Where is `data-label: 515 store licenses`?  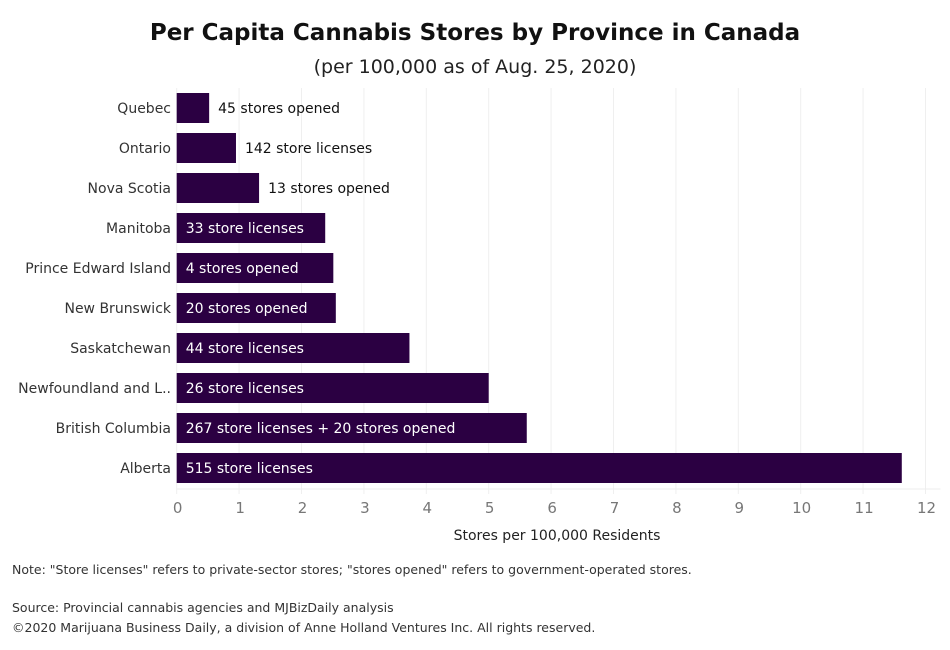
data-label: 515 store licenses is located at coordinates (249, 469).